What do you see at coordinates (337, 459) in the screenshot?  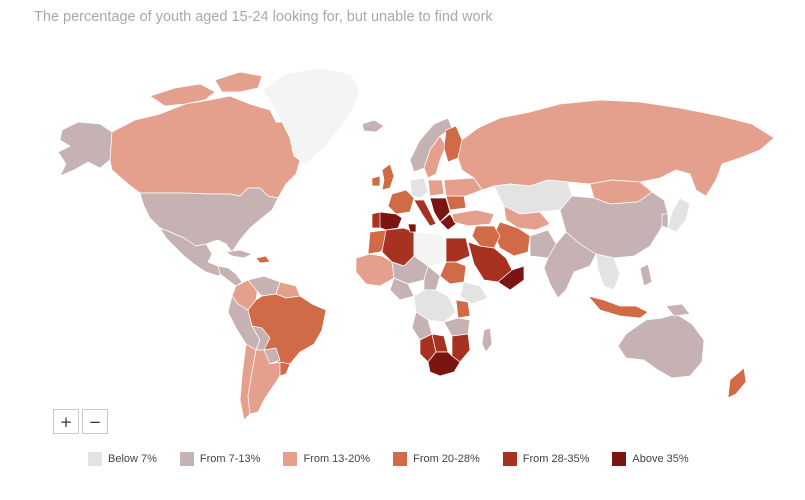 I see `legend-label: From 13-20%` at bounding box center [337, 459].